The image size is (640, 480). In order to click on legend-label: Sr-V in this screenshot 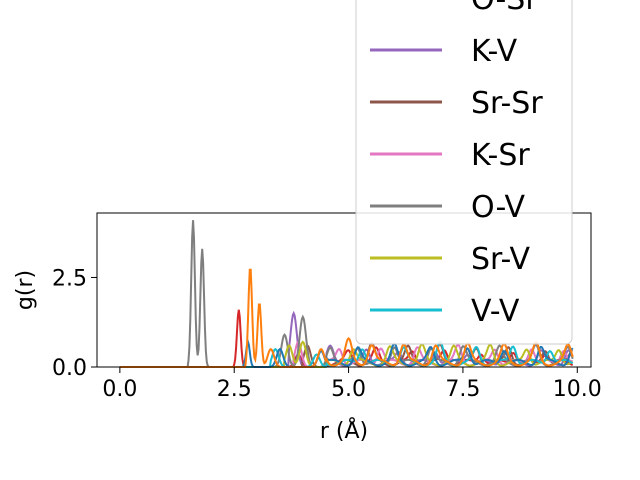, I will do `click(501, 259)`.